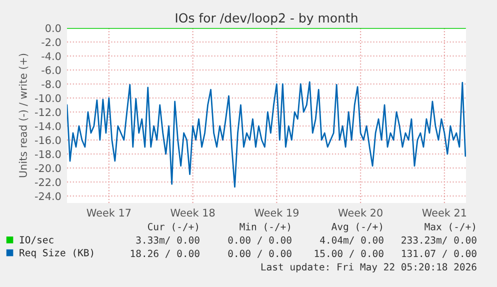  I want to click on y-tick-label: -8.0, so click(51, 84).